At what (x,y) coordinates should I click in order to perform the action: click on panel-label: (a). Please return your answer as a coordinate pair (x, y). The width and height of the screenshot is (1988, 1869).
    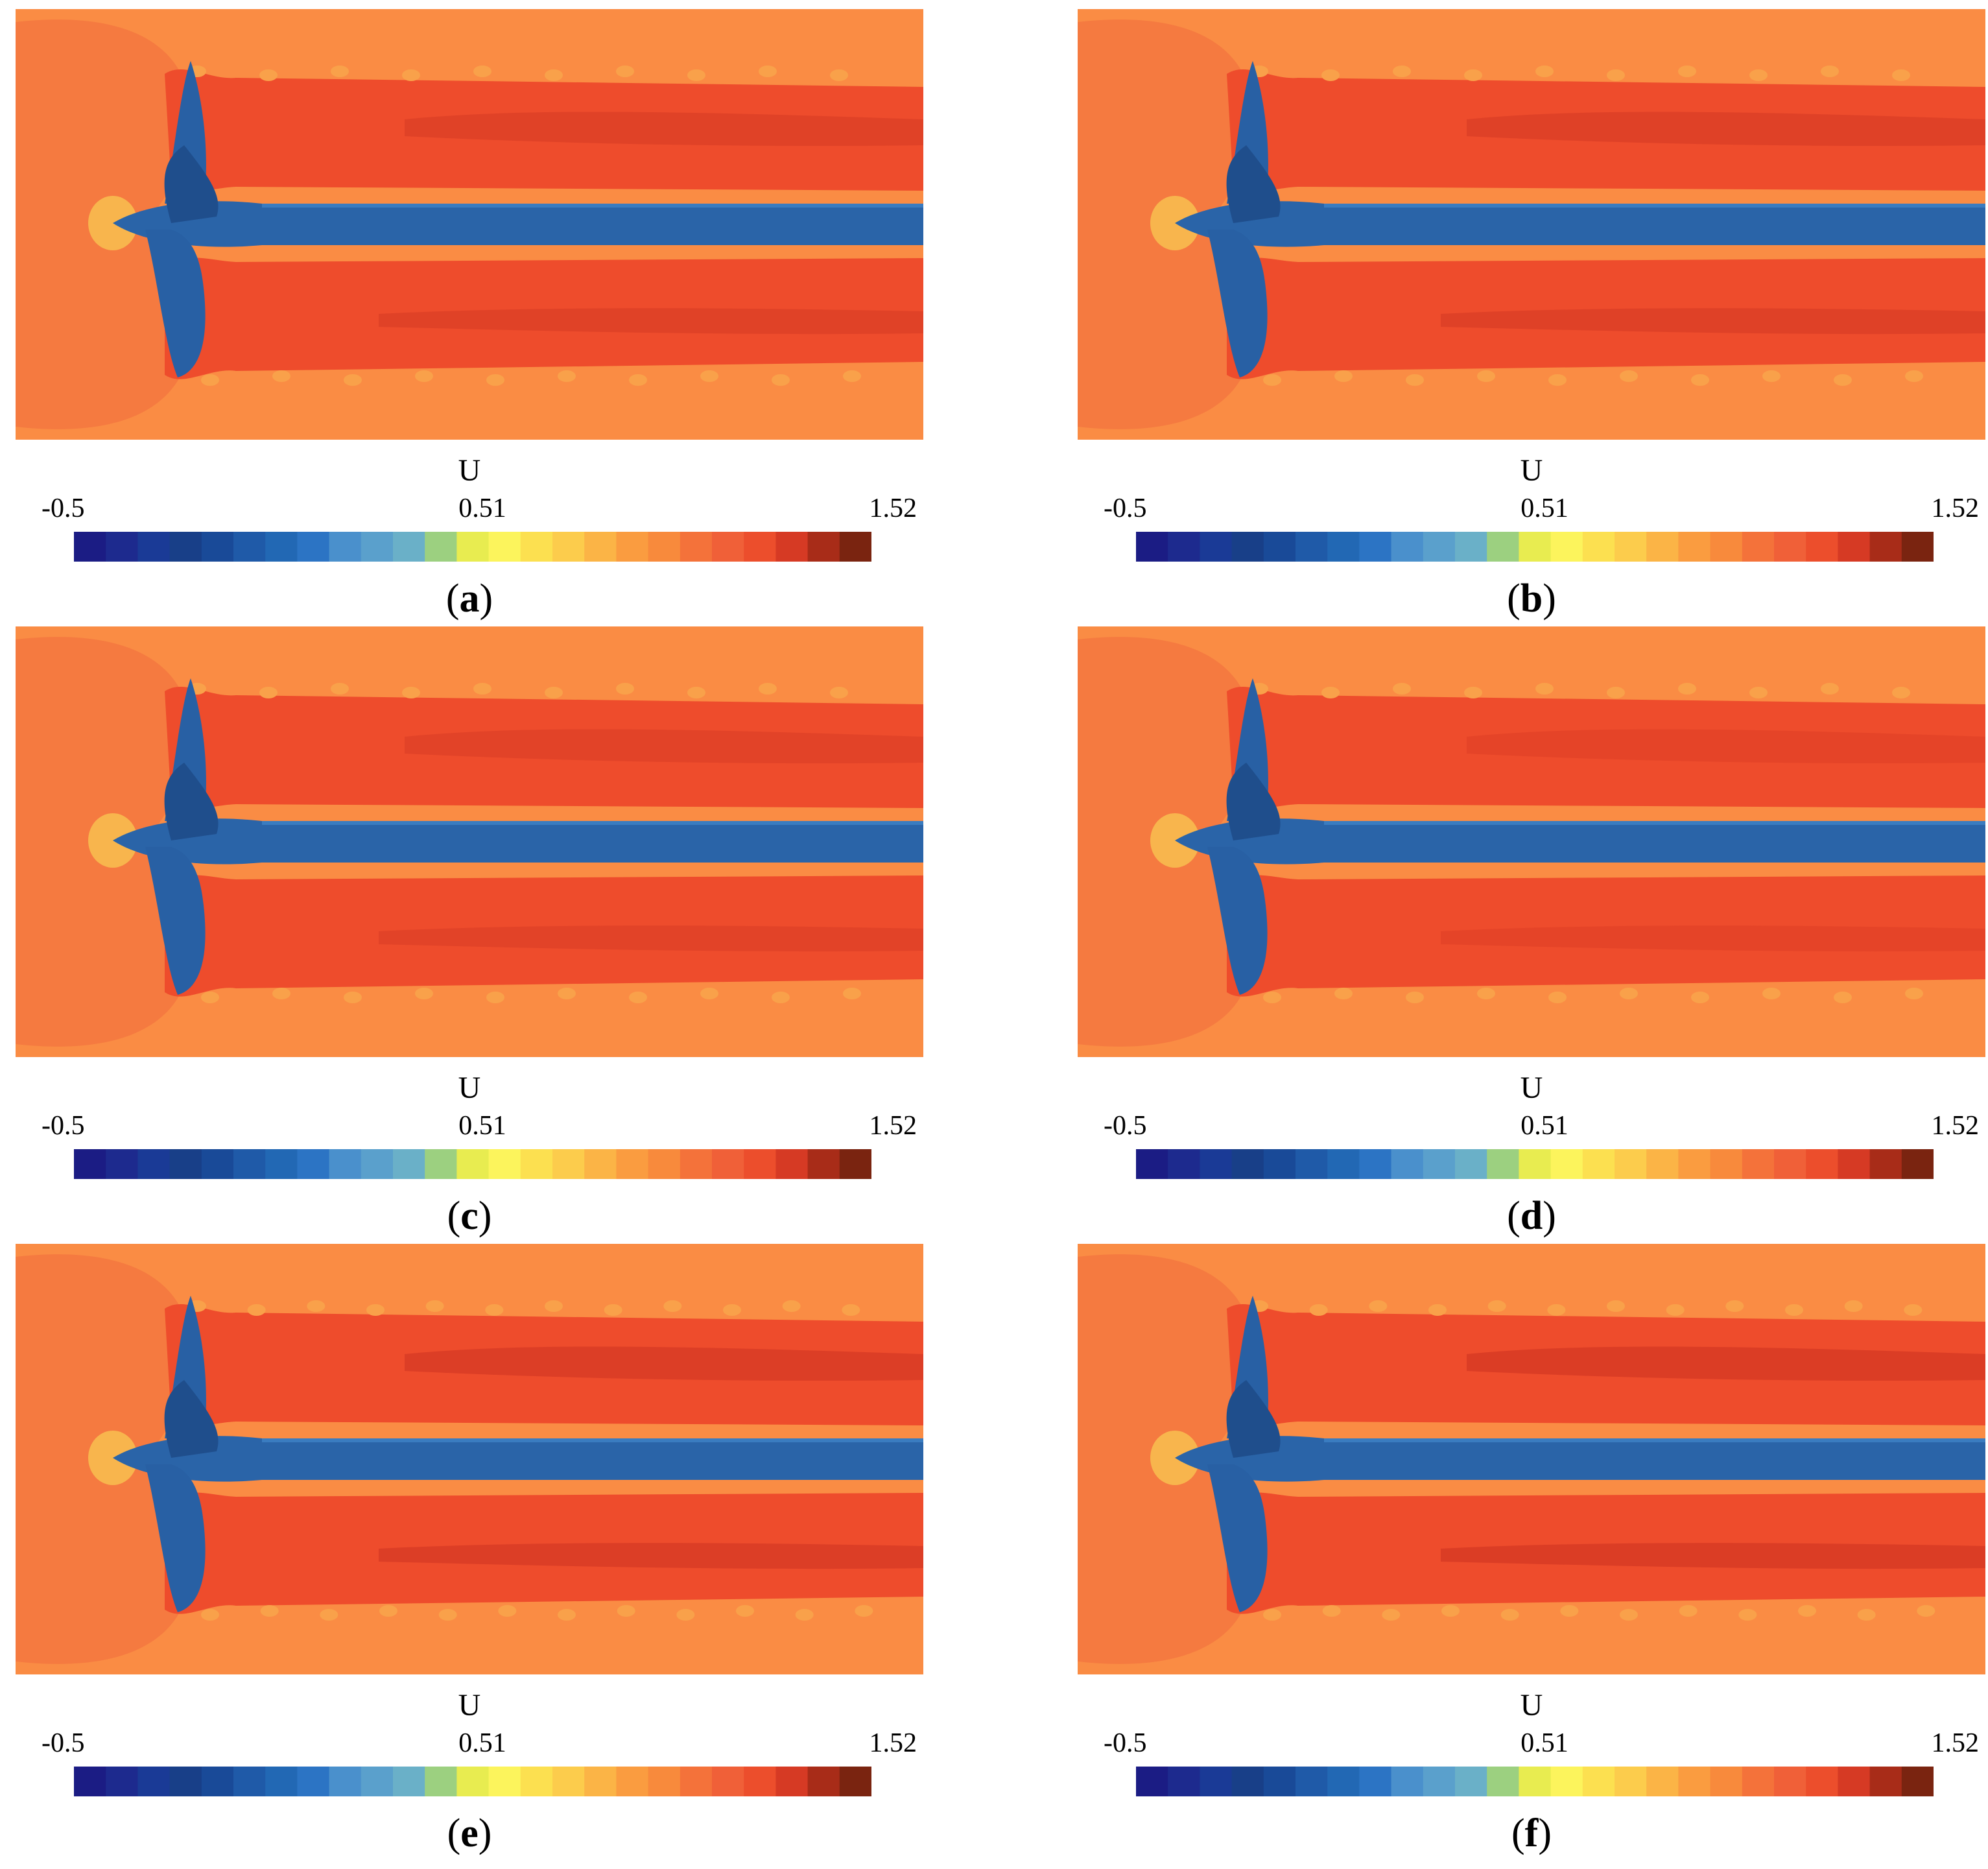
    Looking at the image, I should click on (469, 599).